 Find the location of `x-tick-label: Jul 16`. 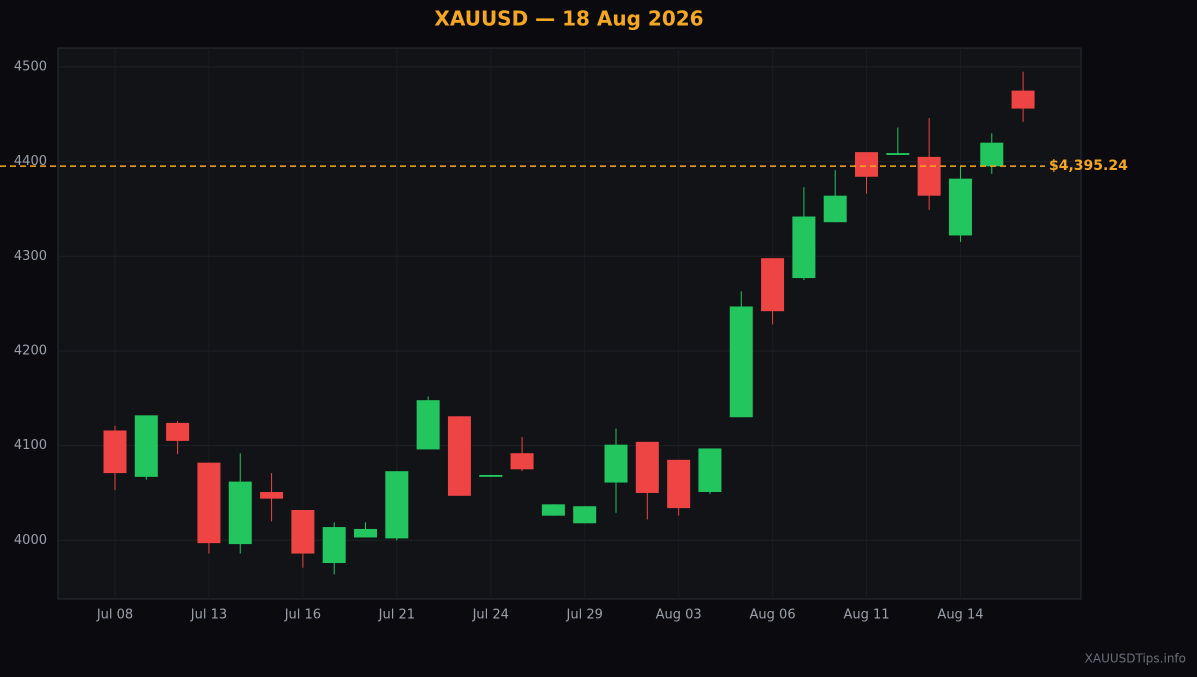

x-tick-label: Jul 16 is located at coordinates (302, 615).